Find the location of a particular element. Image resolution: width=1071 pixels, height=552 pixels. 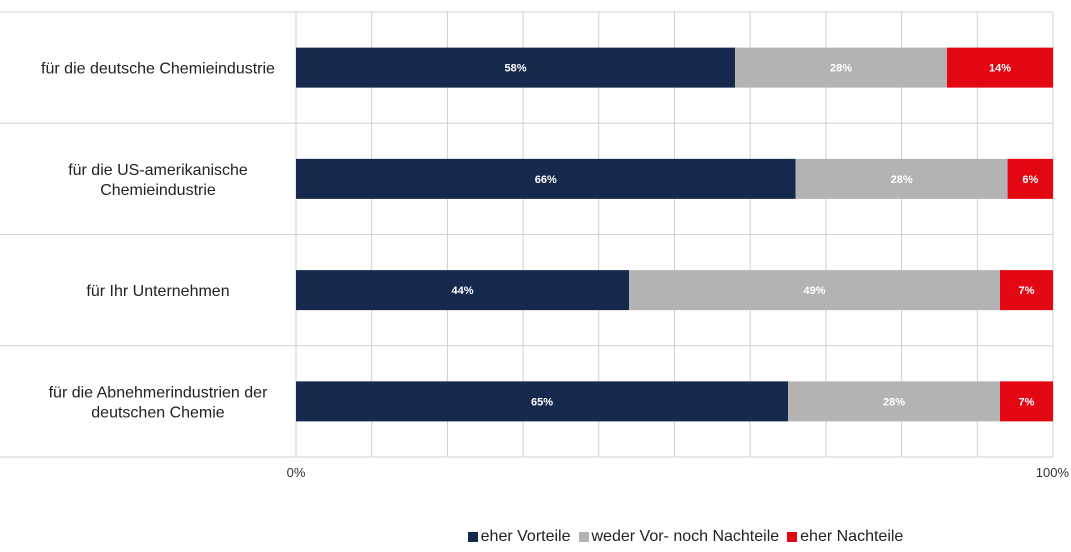

x-tick-label: 0% is located at coordinates (296, 472).